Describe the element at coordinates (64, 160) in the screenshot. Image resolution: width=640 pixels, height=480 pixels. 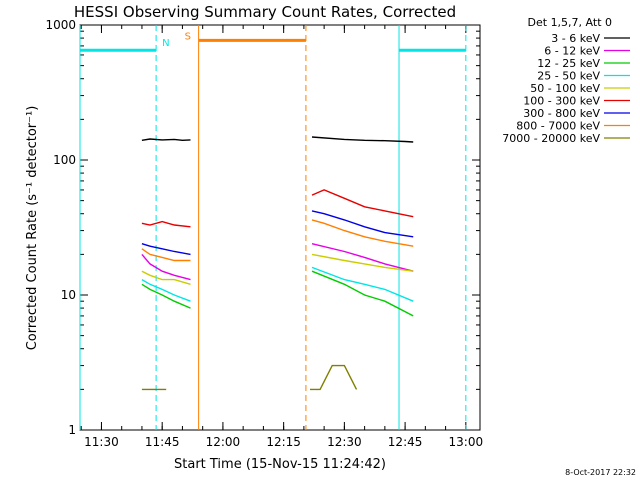
I see `y-tick-label: 100` at that location.